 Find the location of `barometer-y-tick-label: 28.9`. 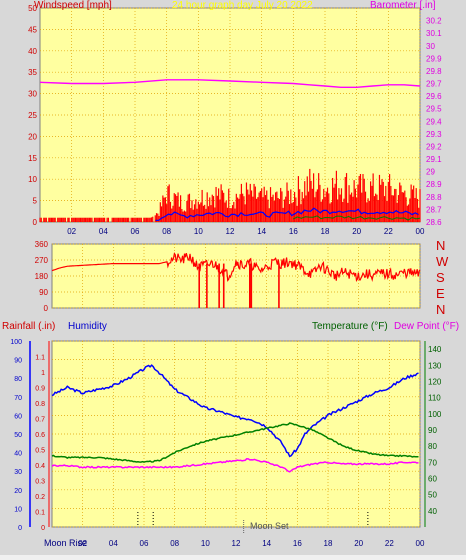

barometer-y-tick-label: 28.9 is located at coordinates (434, 184).